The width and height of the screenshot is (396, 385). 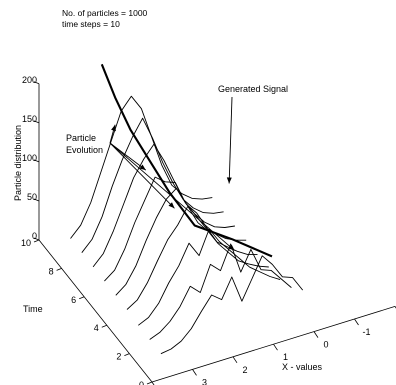 What do you see at coordinates (95, 311) in the screenshot?
I see `time-axis-line` at bounding box center [95, 311].